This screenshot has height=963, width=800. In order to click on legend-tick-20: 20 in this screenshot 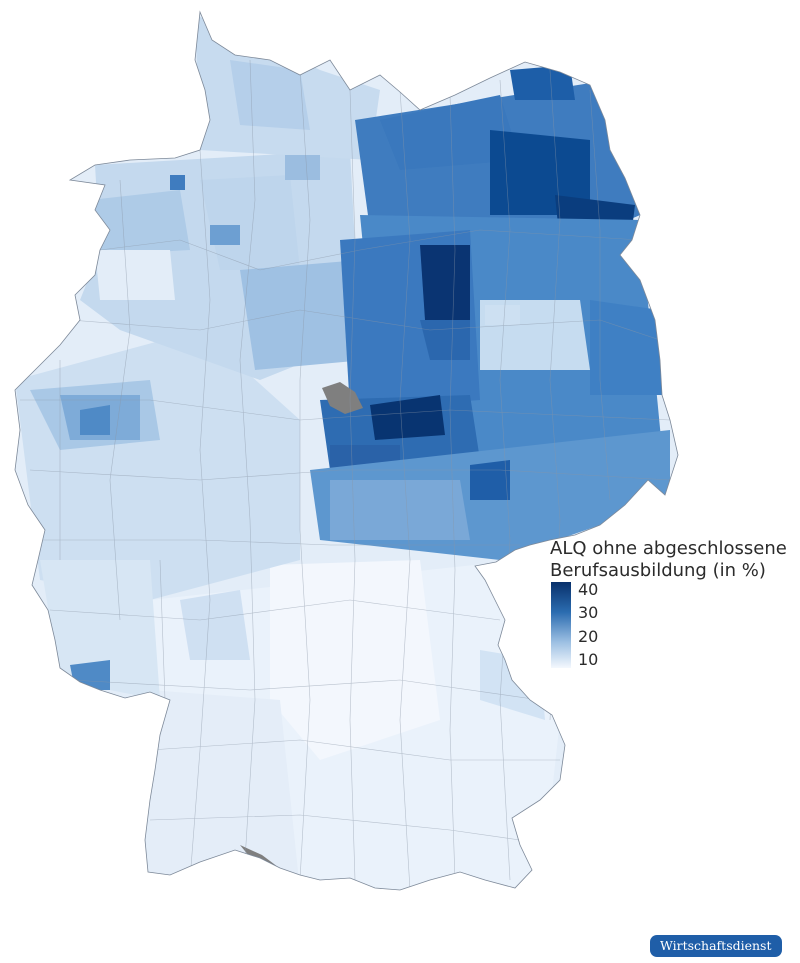, I will do `click(588, 636)`.